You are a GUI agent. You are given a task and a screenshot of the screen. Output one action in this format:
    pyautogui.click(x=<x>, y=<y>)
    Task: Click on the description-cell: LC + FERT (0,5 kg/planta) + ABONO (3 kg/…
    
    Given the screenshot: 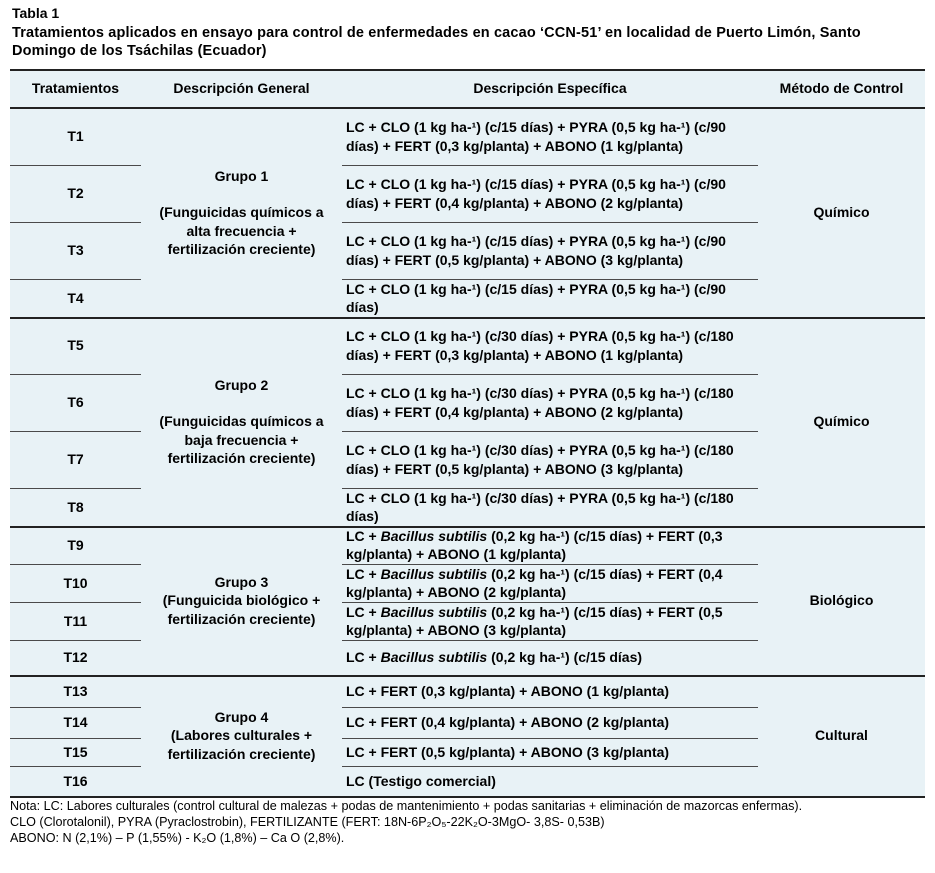 What is the action you would take?
    pyautogui.click(x=550, y=752)
    